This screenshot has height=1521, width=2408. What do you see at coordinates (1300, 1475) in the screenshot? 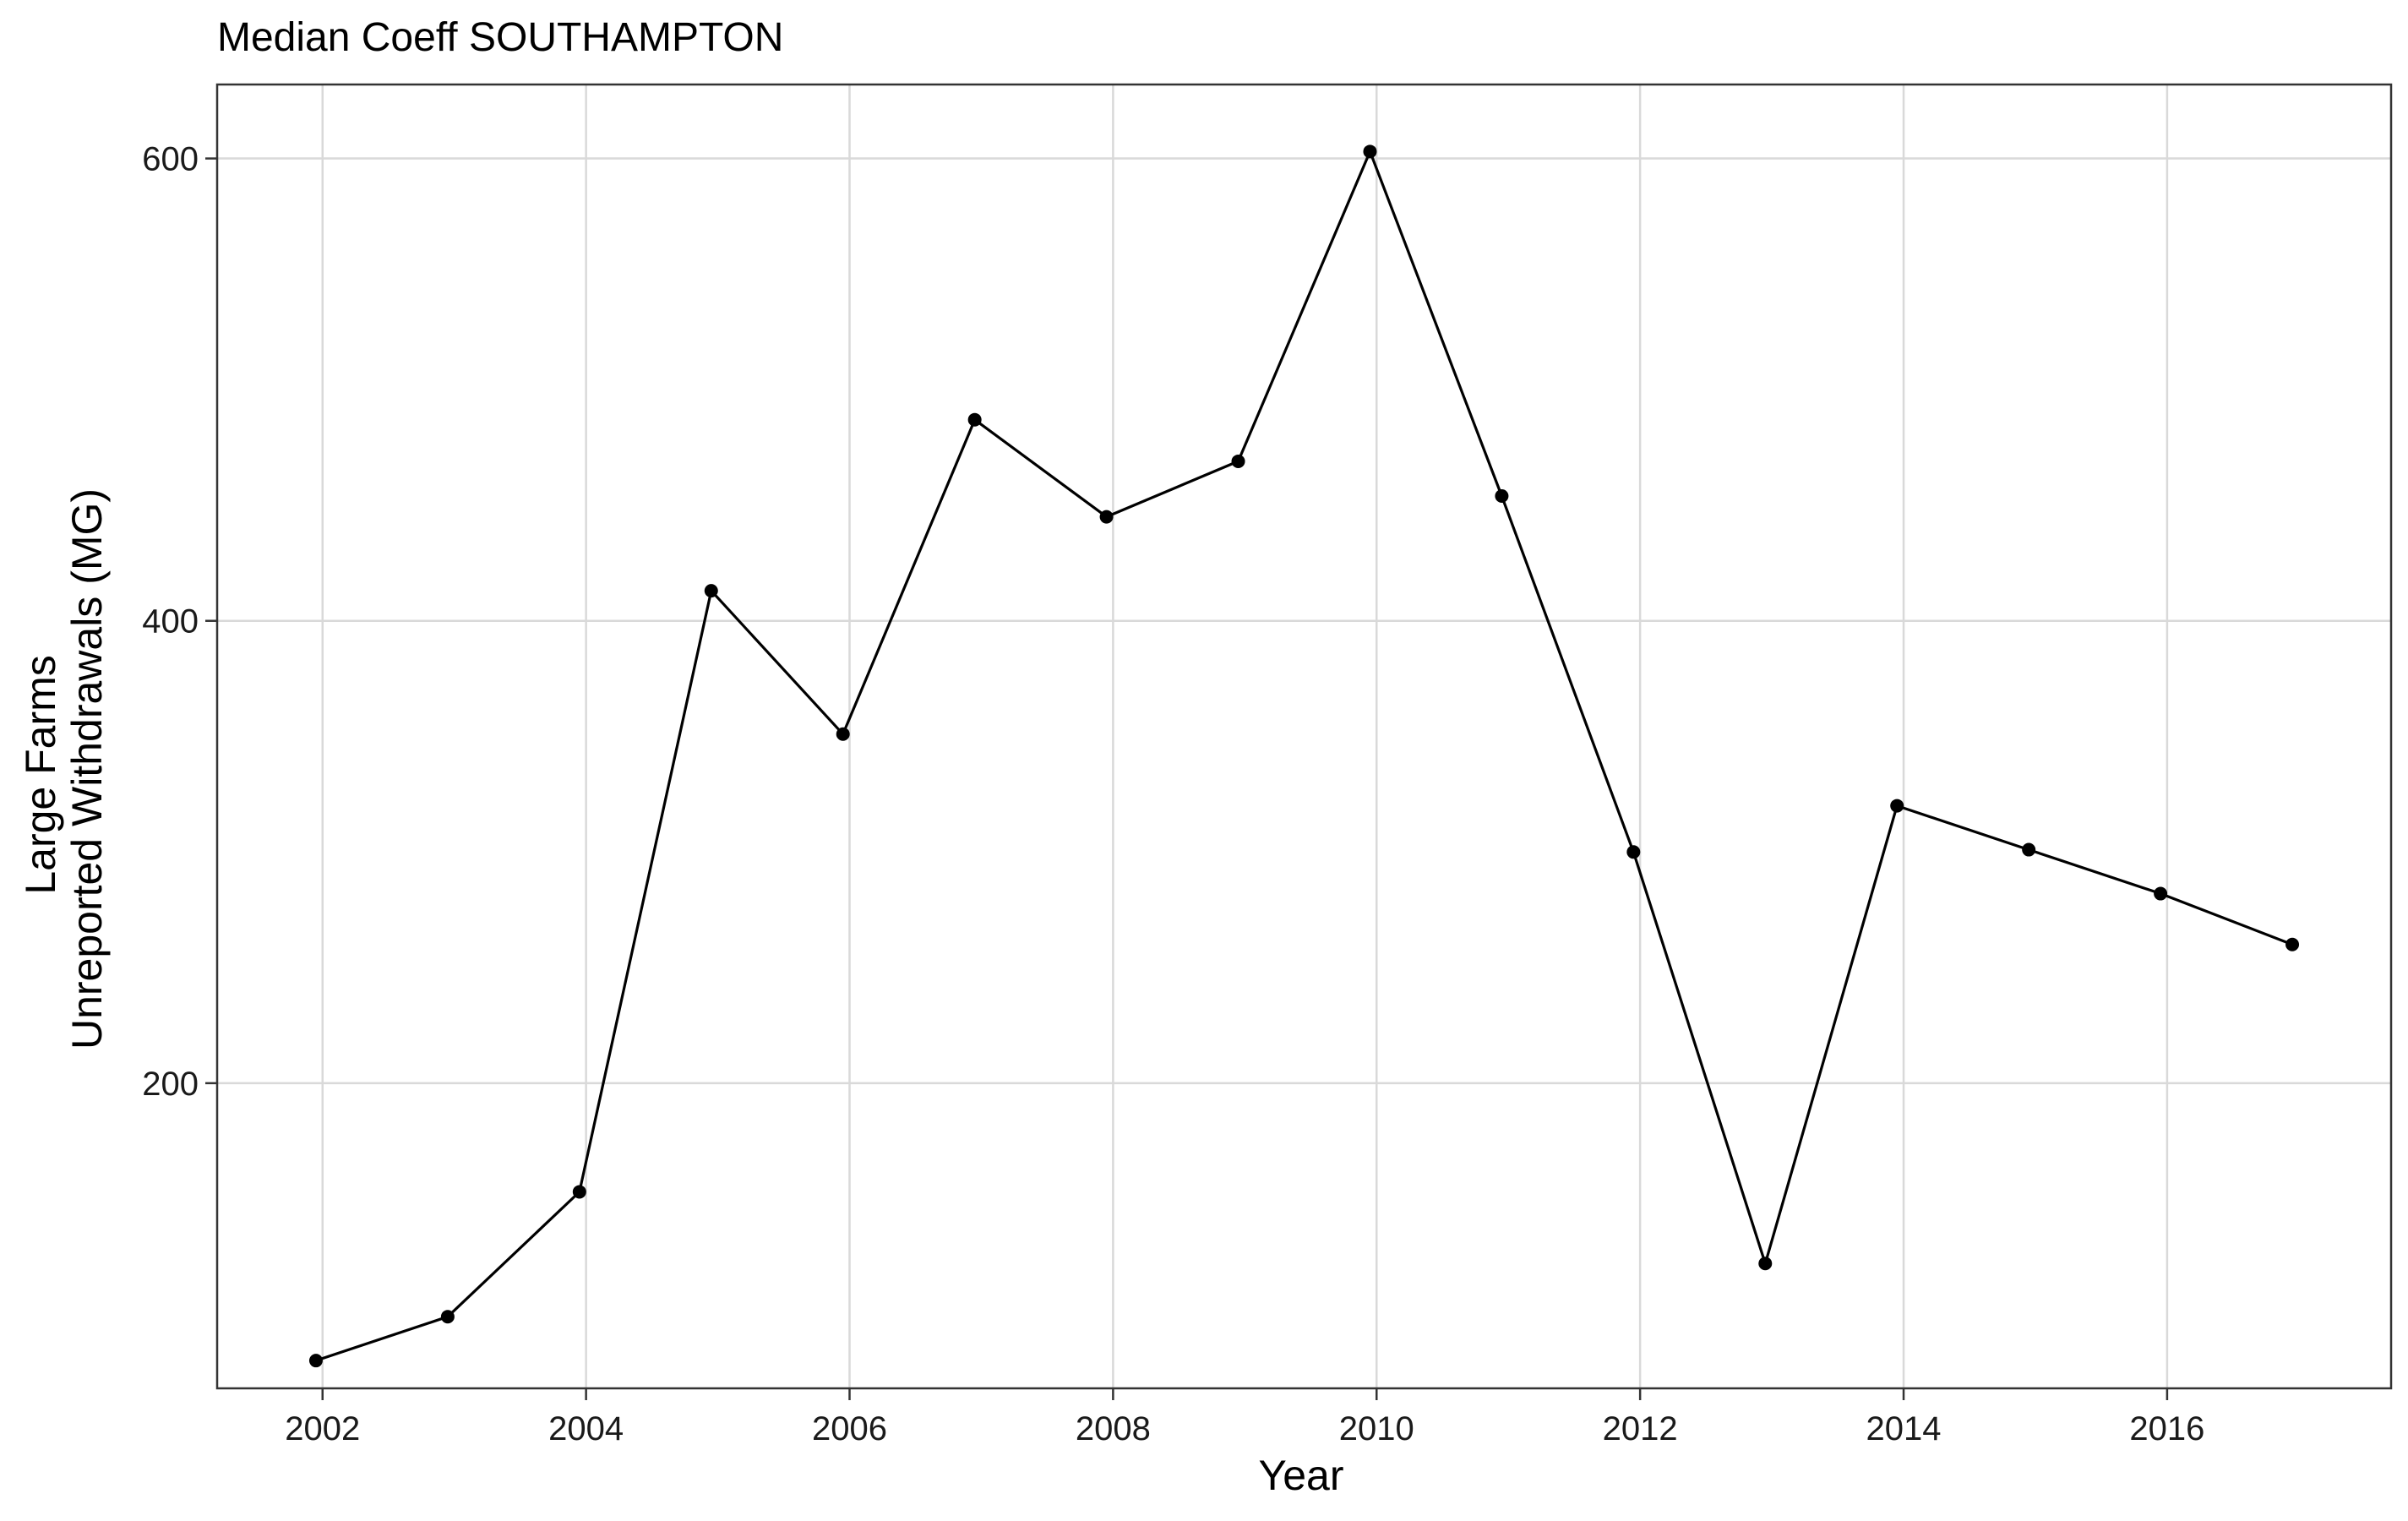
I see `x-axis-title: Year` at bounding box center [1300, 1475].